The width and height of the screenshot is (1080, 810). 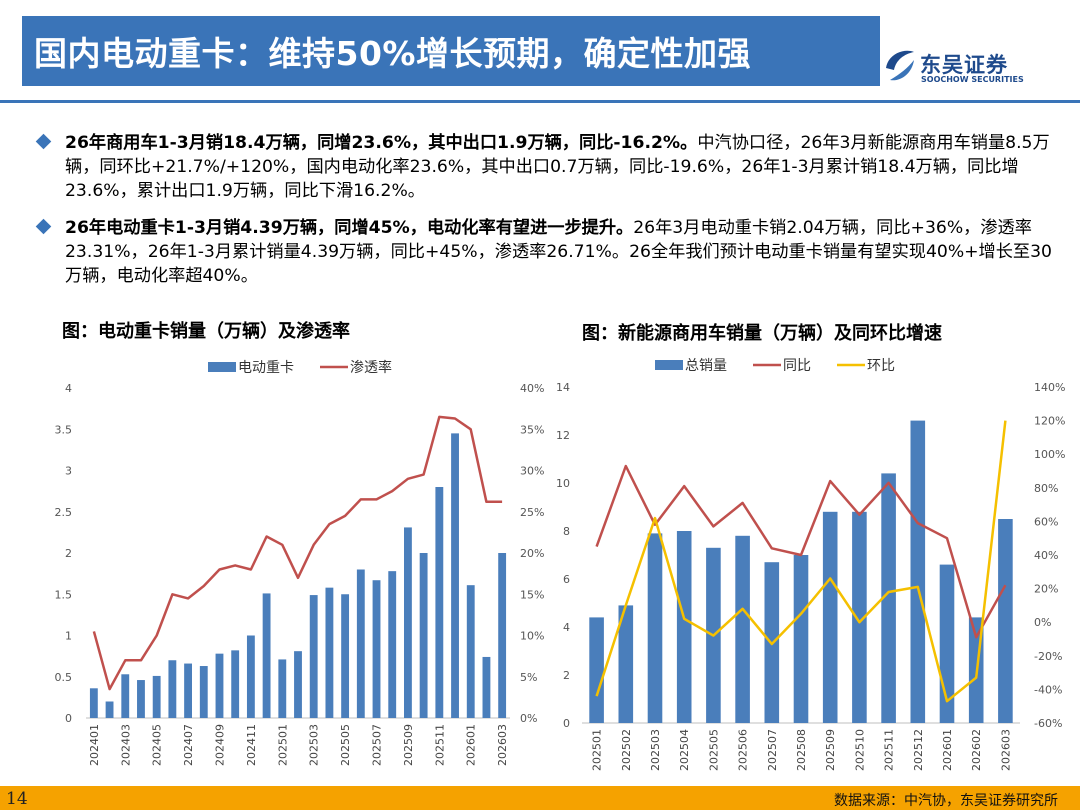 I want to click on y-left-tick-label: 0.5, so click(x=64, y=677).